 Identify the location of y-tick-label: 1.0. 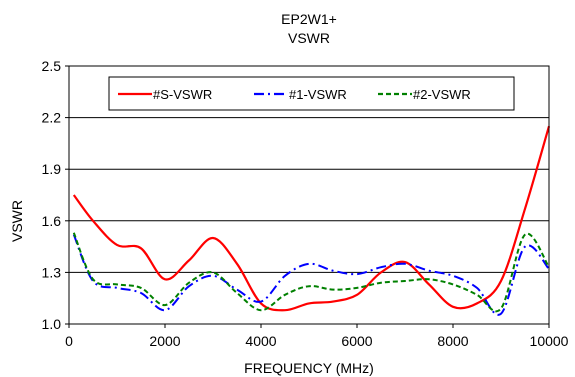
(52, 324).